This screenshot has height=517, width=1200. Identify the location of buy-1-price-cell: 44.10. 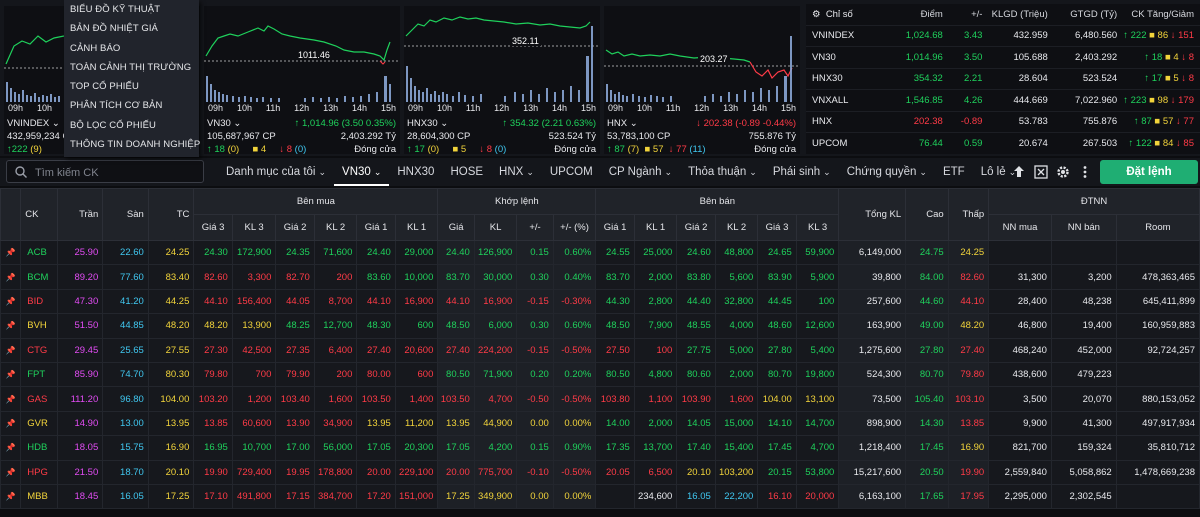
(376, 301).